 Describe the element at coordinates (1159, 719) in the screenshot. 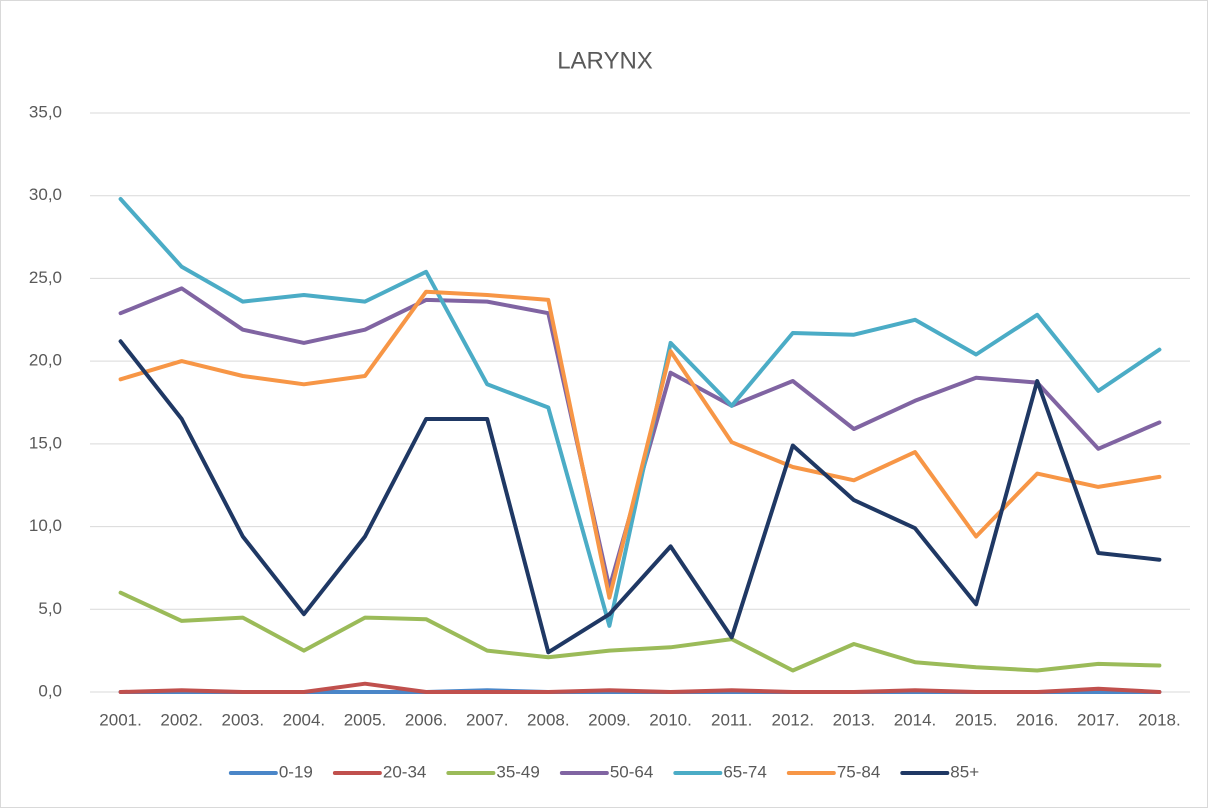

I see `x-tick-label: 2018.` at that location.